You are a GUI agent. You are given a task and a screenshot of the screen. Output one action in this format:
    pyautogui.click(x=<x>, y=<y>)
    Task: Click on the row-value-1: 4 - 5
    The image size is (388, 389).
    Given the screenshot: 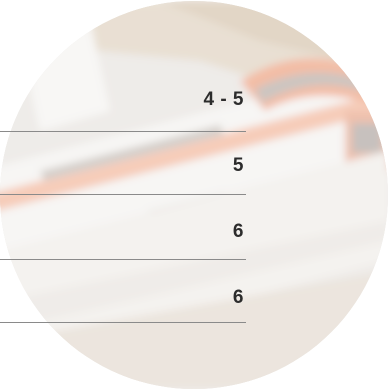 What is the action you would take?
    pyautogui.click(x=223, y=99)
    